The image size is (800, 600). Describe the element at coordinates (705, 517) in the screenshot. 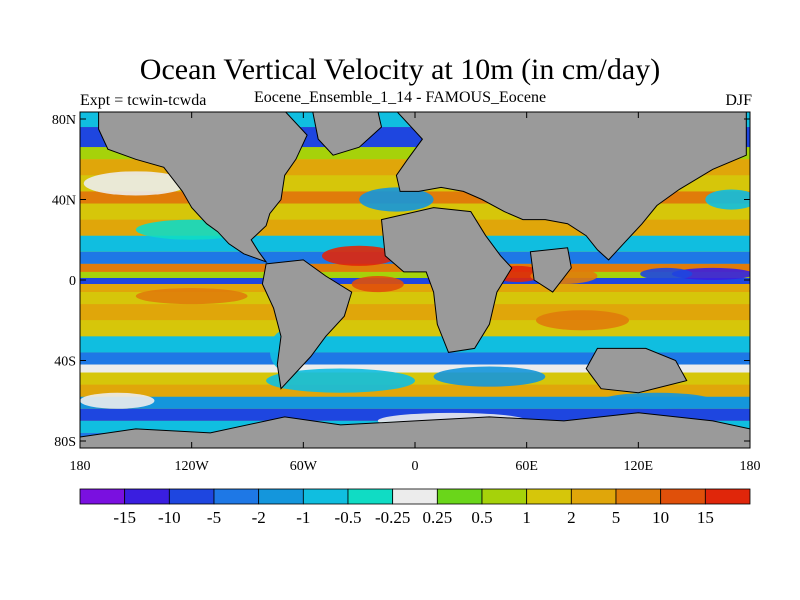

I see `colorbar-label: 15` at that location.